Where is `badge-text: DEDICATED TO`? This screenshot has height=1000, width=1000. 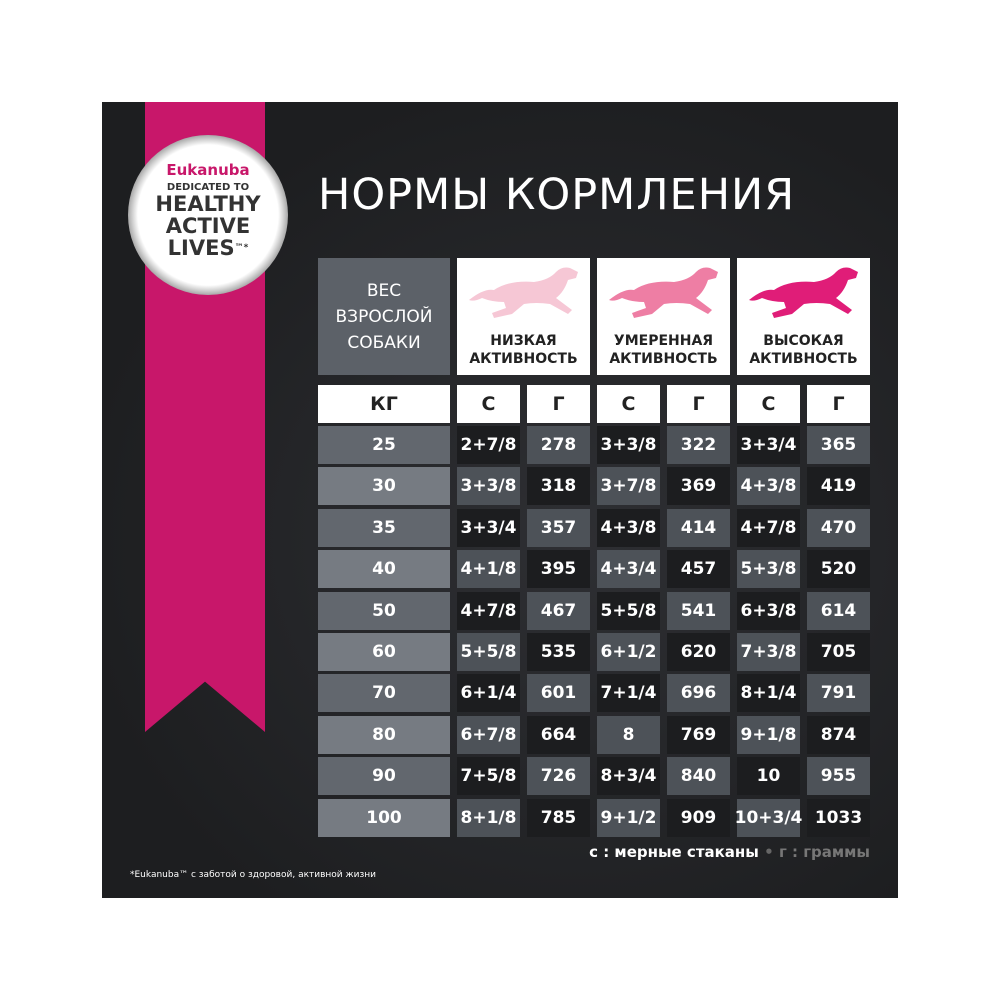
badge-text: DEDICATED TO is located at coordinates (208, 187).